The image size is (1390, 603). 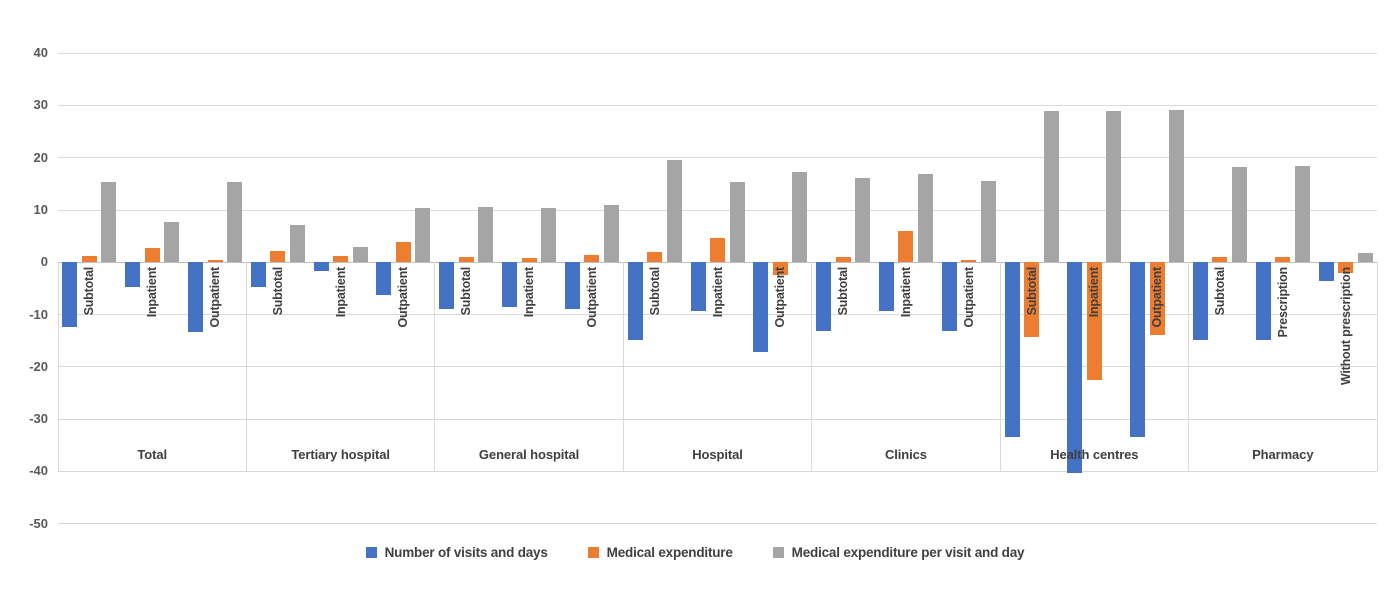 What do you see at coordinates (908, 552) in the screenshot?
I see `legend-label: Medical expenditure per visit and day` at bounding box center [908, 552].